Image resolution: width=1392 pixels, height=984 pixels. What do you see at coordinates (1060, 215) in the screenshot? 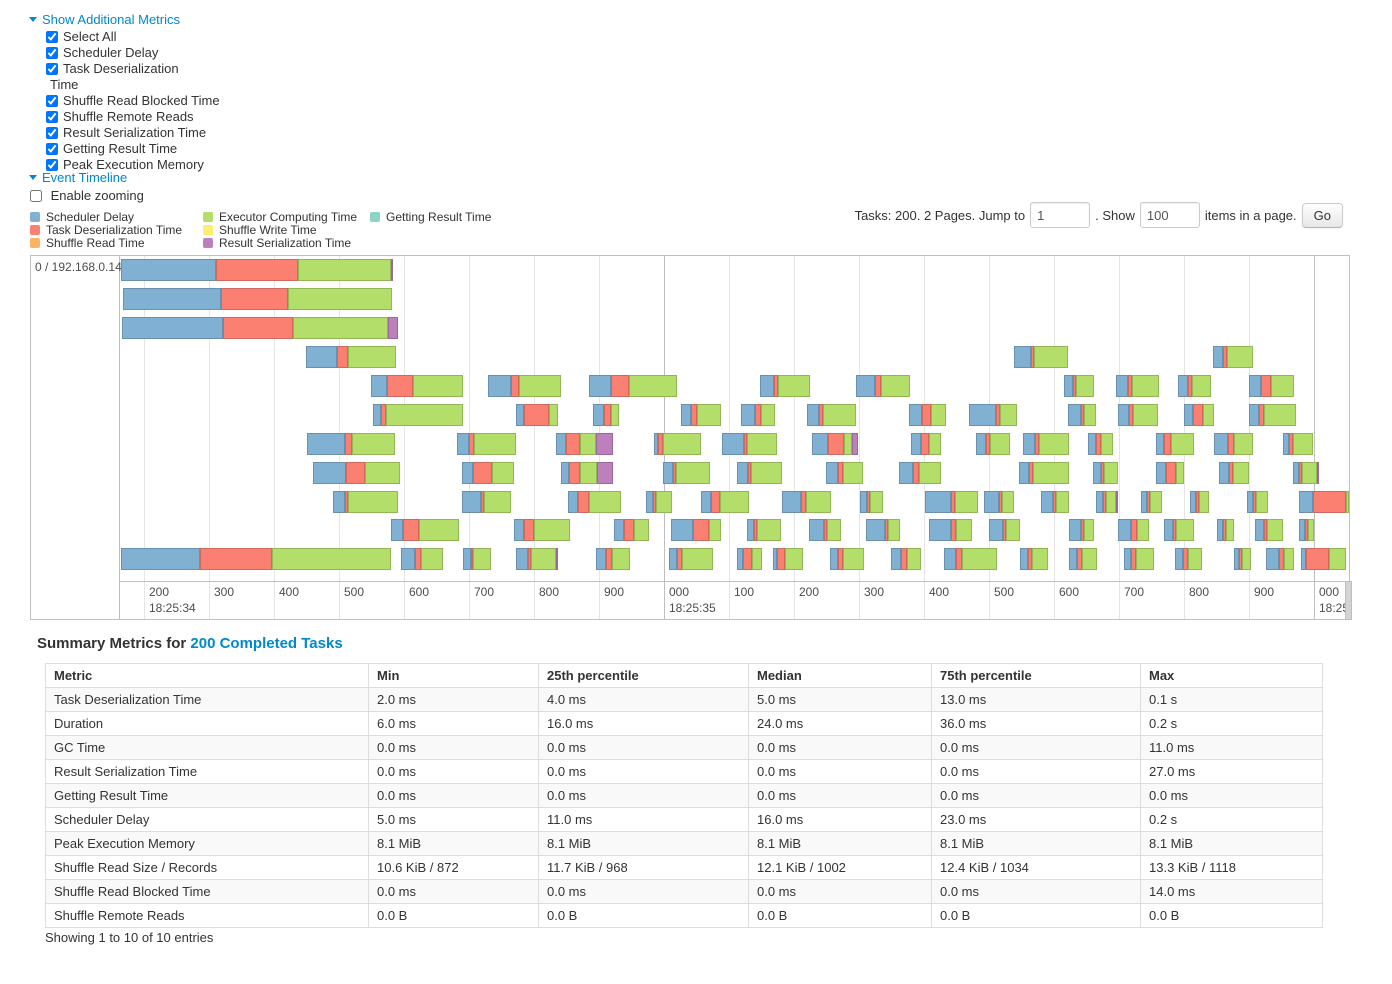
I see `jump-to-page-input` at bounding box center [1060, 215].